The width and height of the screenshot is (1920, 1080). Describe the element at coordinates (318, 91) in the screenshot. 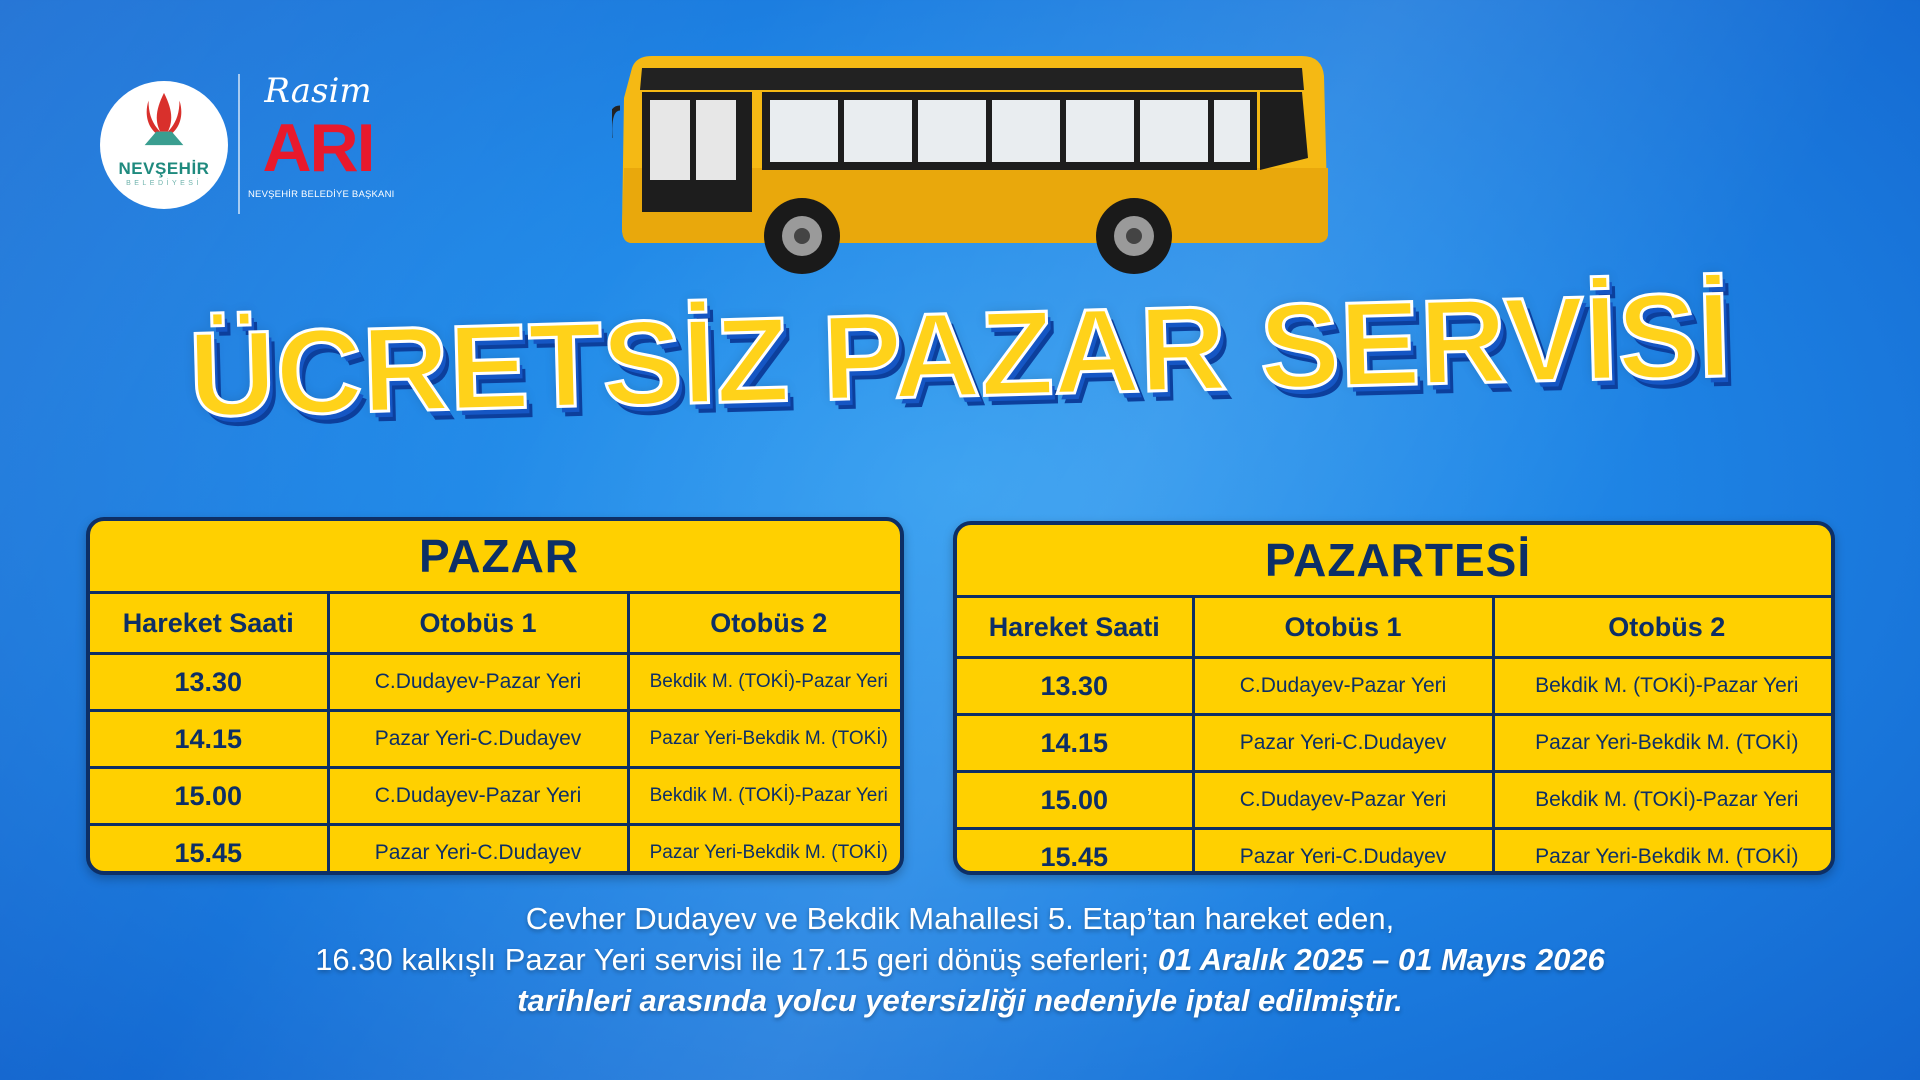

I see `mayor-first-name: Rasim` at that location.